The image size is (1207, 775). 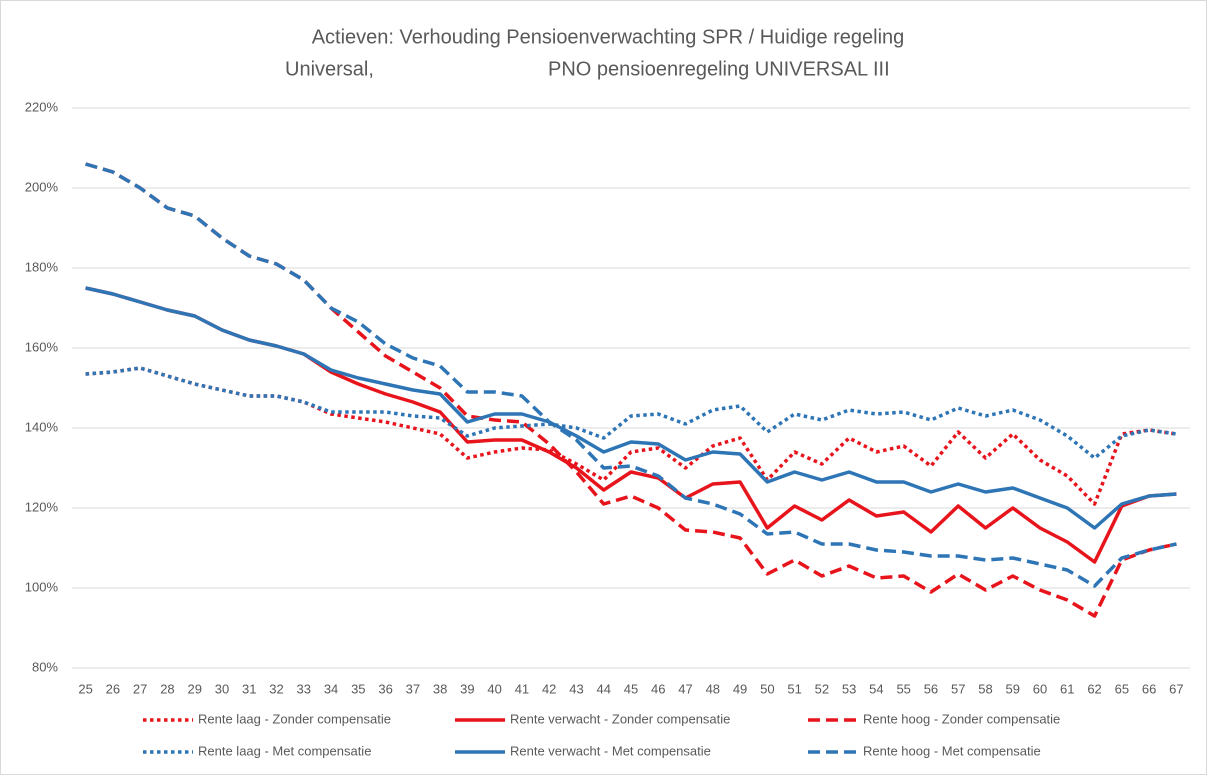 I want to click on chart-subtitle: Universal,, so click(x=329, y=69).